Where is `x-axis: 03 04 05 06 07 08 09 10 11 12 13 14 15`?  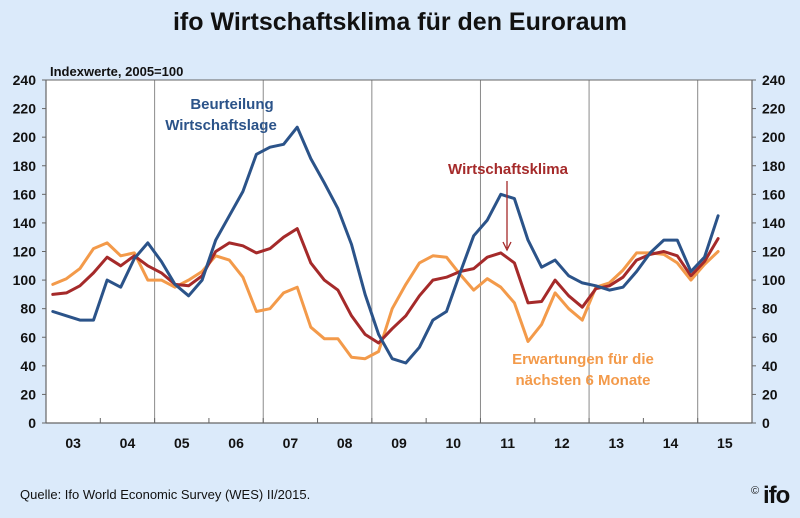
x-axis: 03 04 05 06 07 08 09 10 11 12 13 14 15 is located at coordinates (399, 434).